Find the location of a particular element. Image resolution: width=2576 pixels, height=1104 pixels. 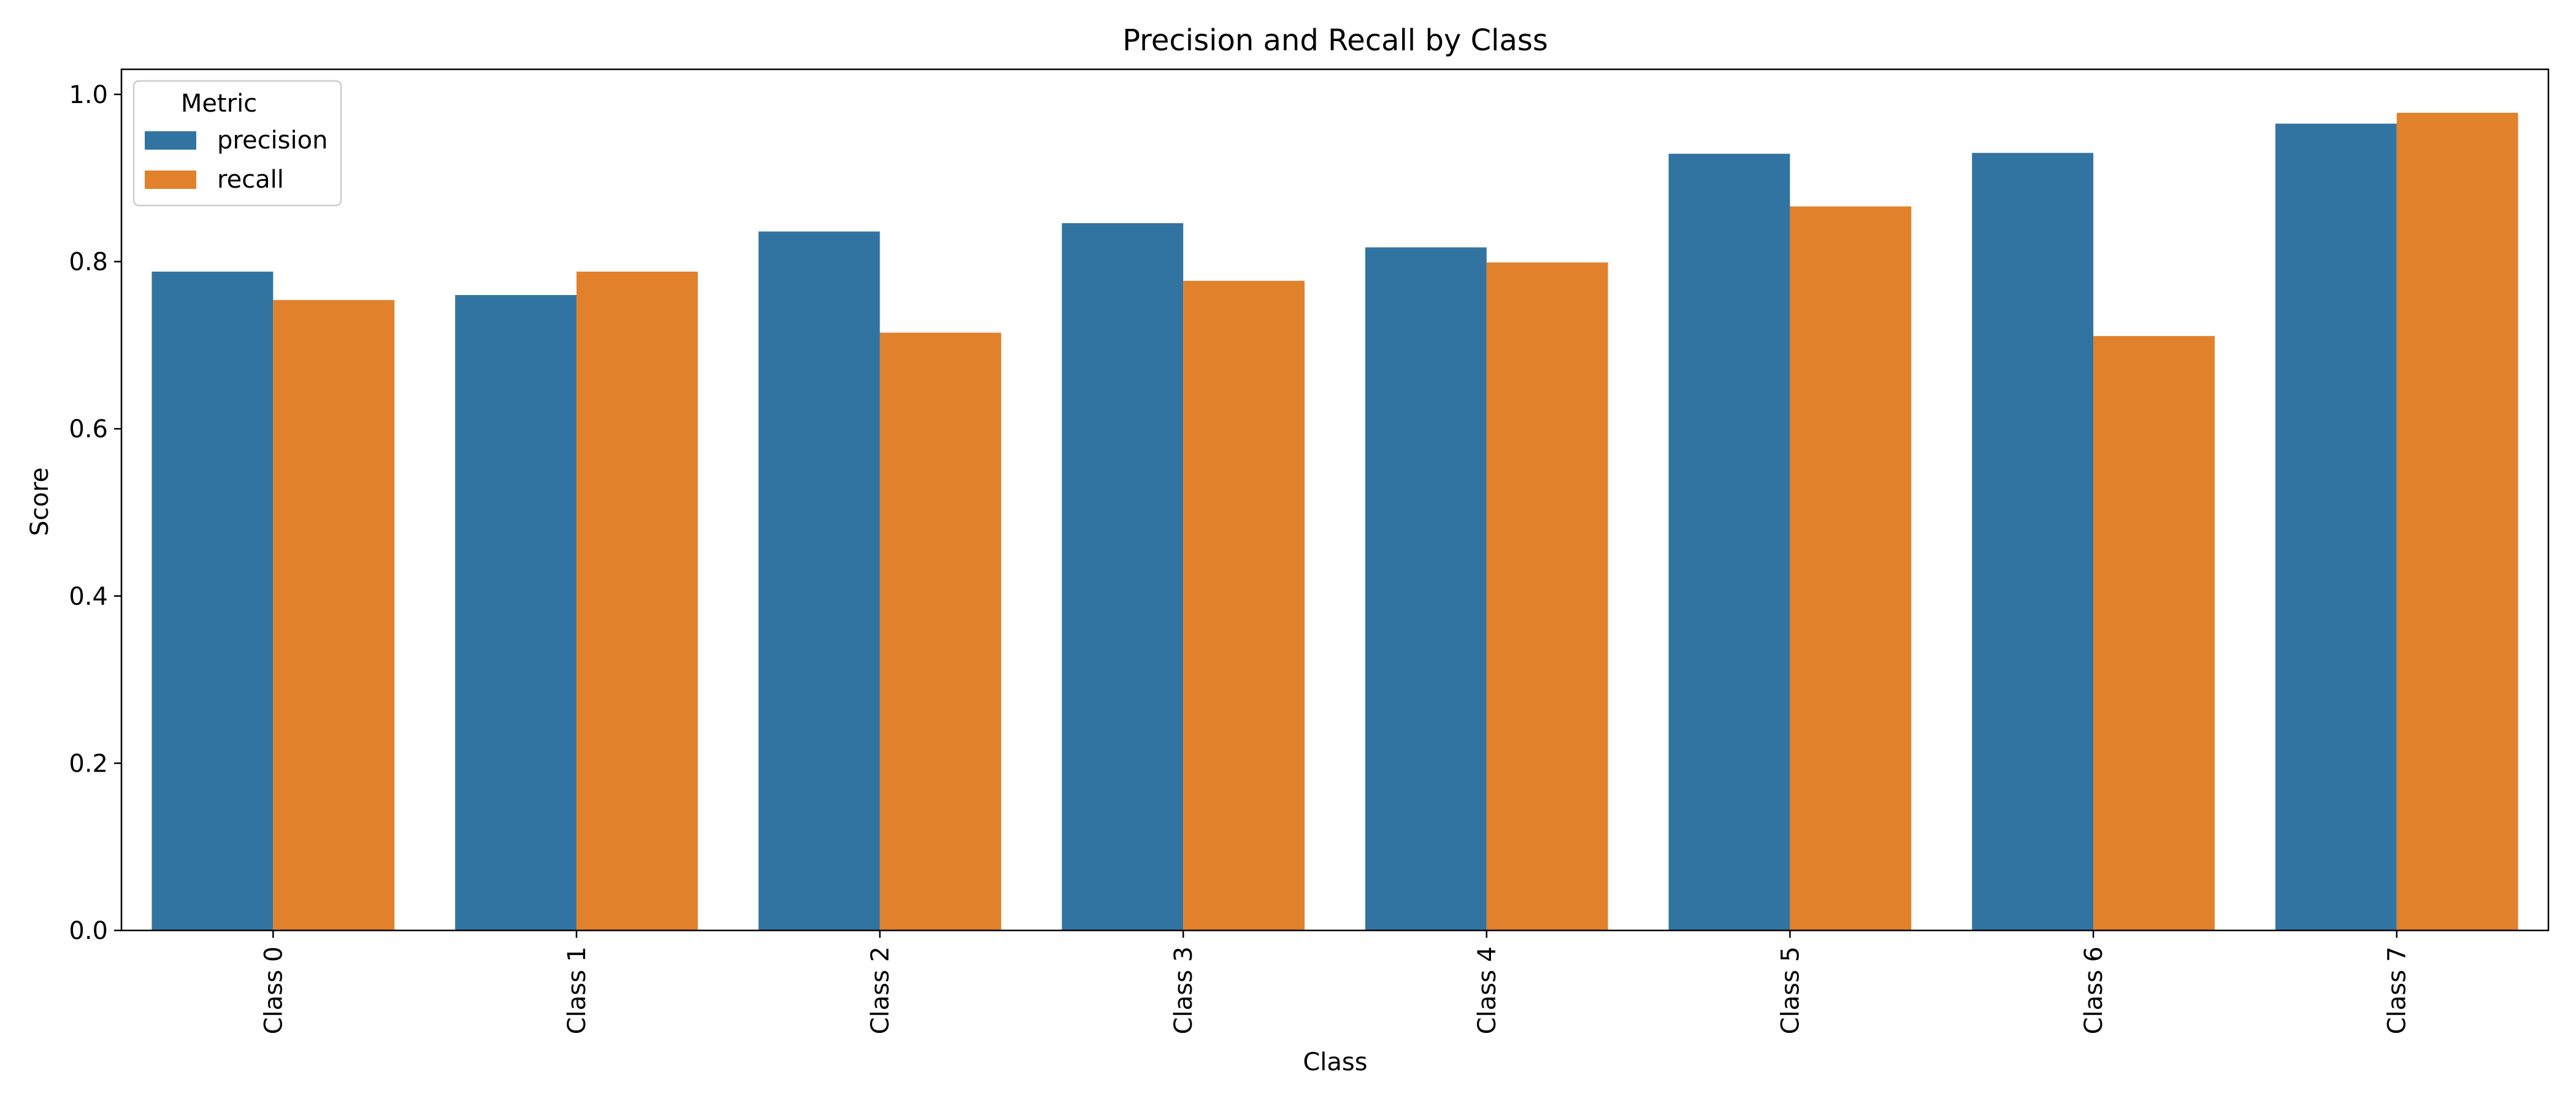

x-tick-label: Class 5 is located at coordinates (1790, 990).